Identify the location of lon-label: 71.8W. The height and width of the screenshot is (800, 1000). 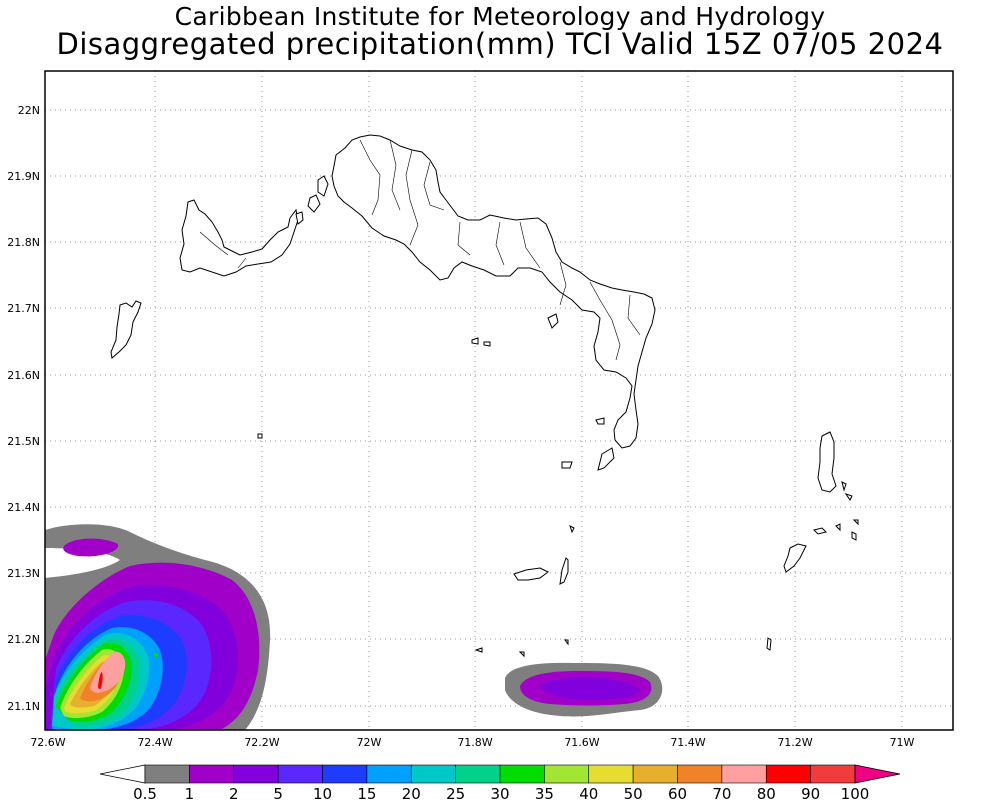
(474, 742).